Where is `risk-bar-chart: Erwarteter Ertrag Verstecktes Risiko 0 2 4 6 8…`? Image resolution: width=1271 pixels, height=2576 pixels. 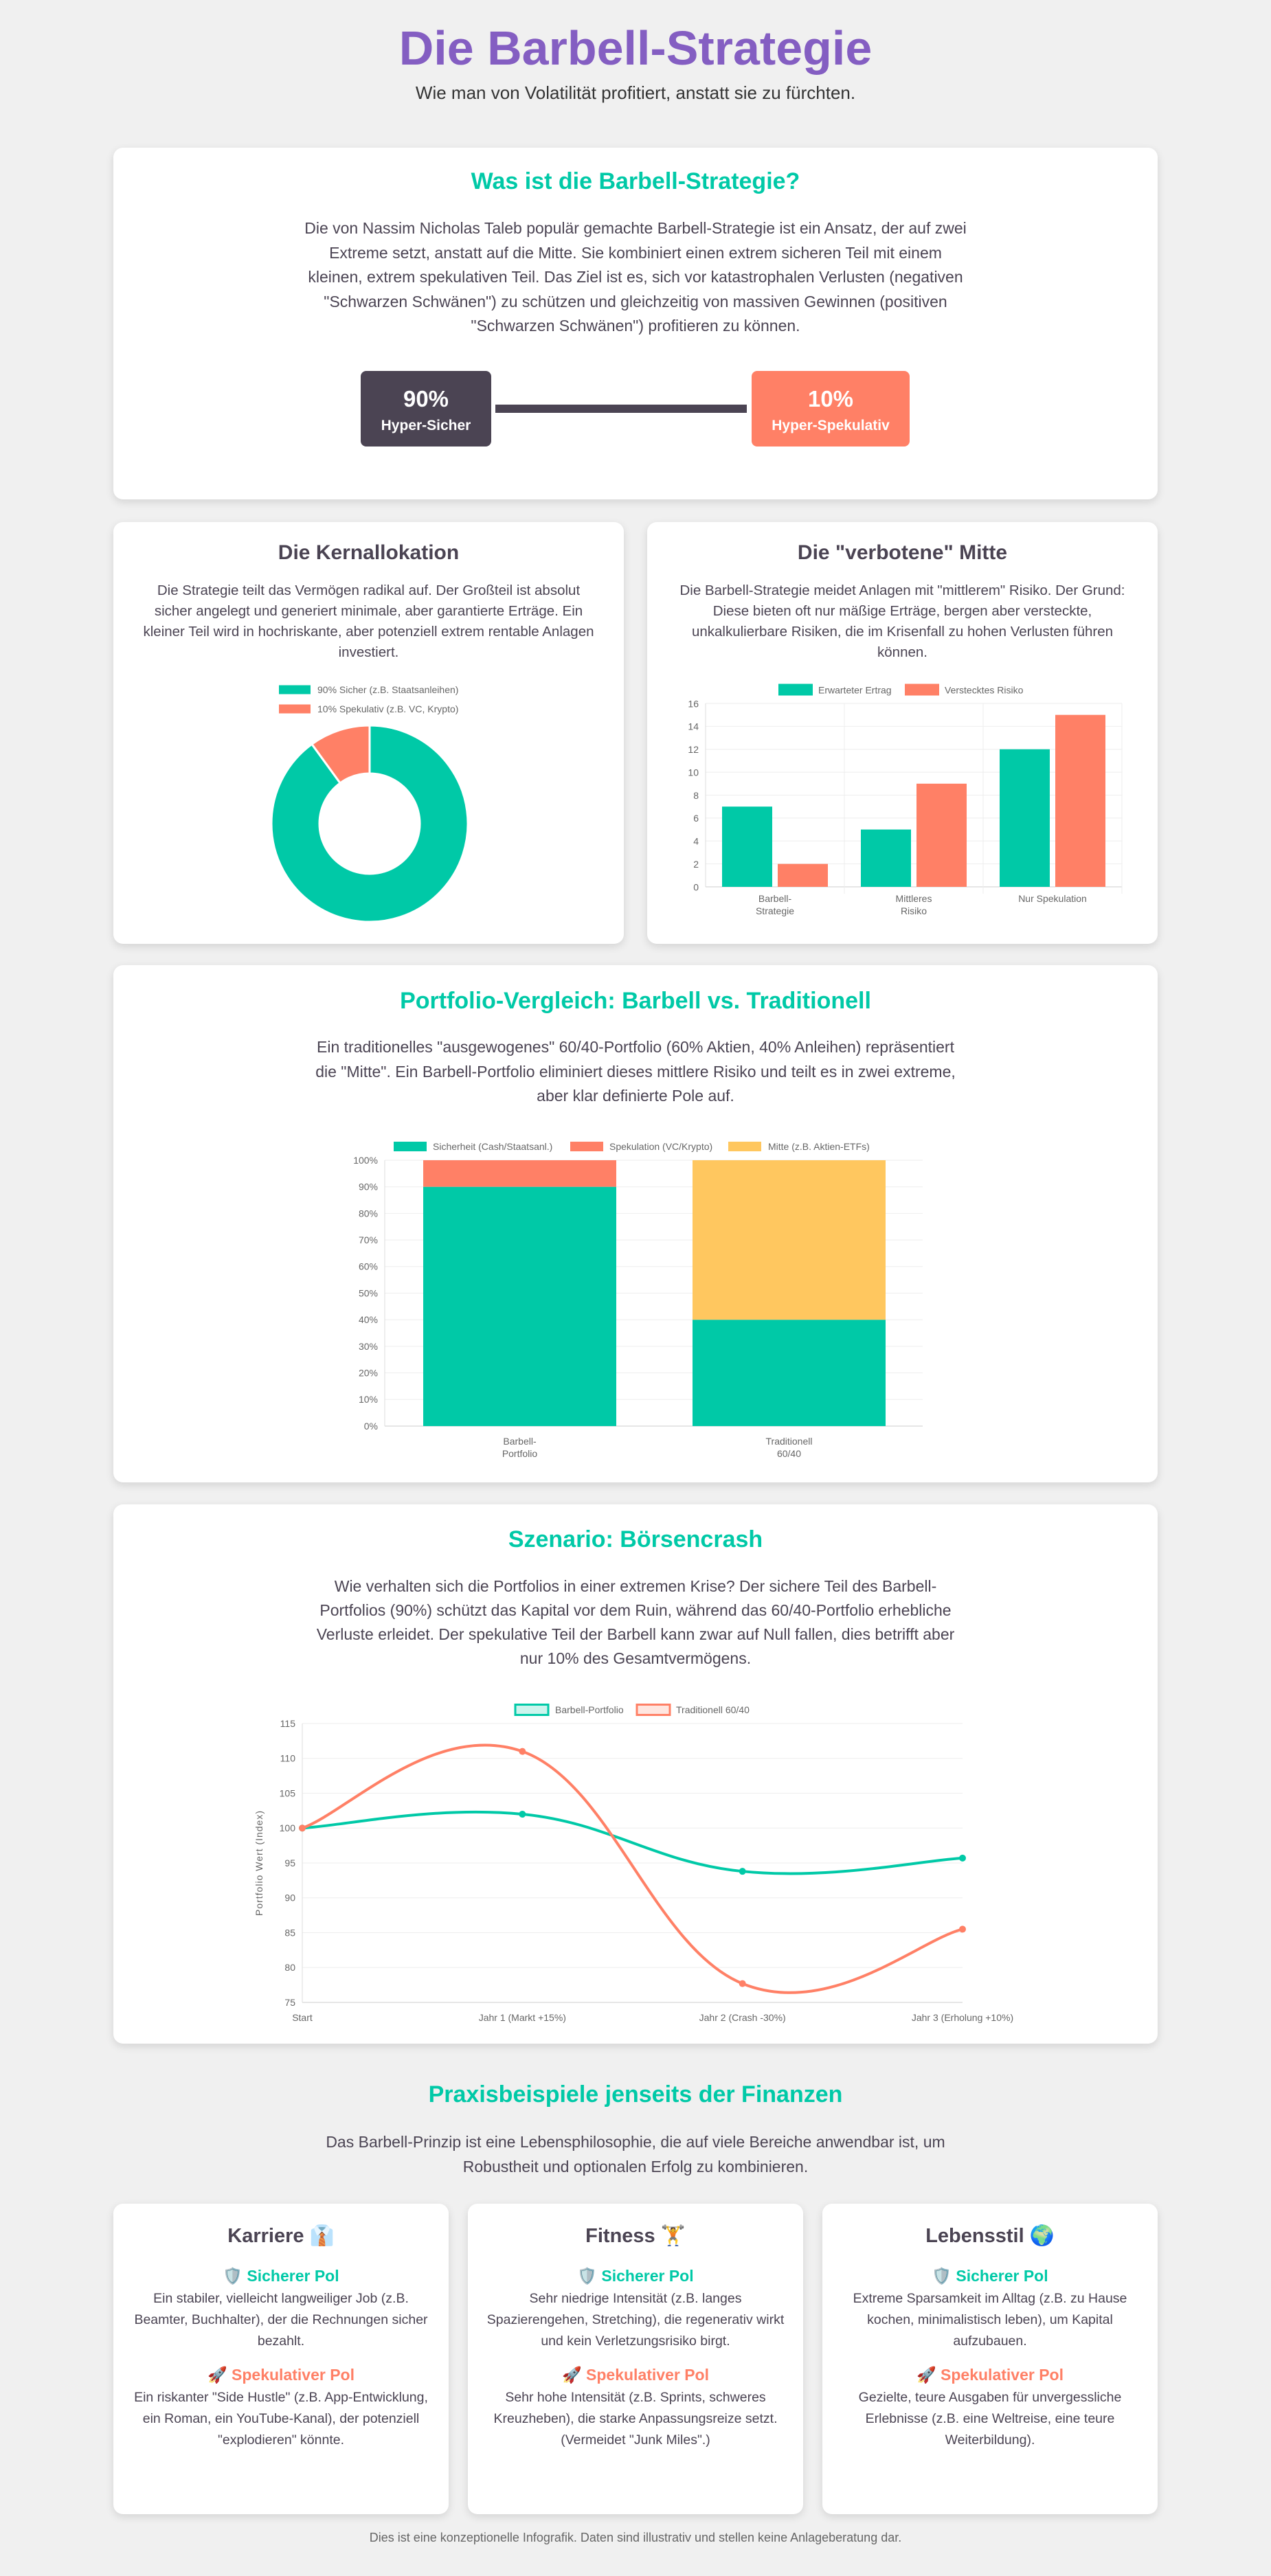 risk-bar-chart: Erwarteter Ertrag Verstecktes Risiko 0 2 4 6 8… is located at coordinates (905, 799).